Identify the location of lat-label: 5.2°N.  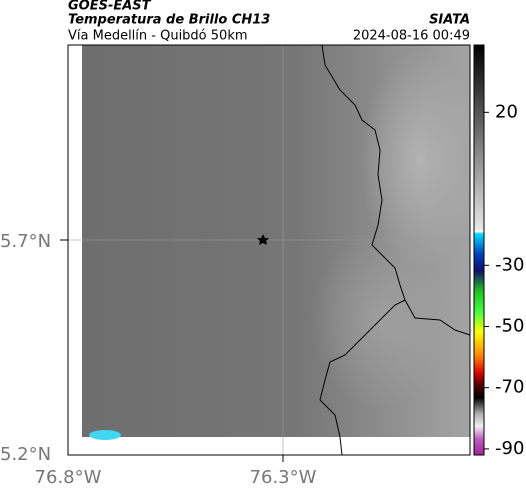
(25, 454).